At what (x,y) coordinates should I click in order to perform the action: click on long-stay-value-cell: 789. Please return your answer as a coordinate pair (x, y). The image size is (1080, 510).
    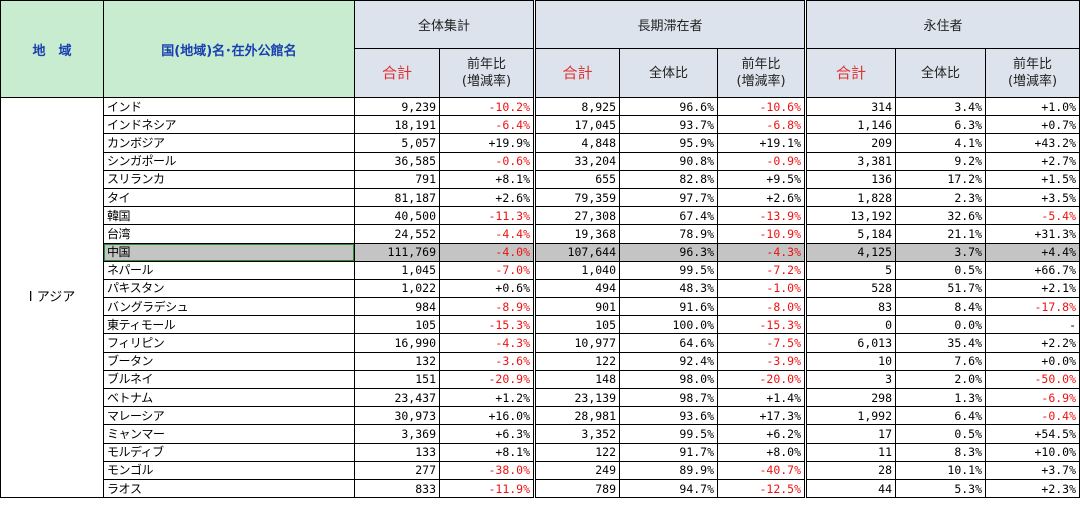
    Looking at the image, I should click on (577, 488).